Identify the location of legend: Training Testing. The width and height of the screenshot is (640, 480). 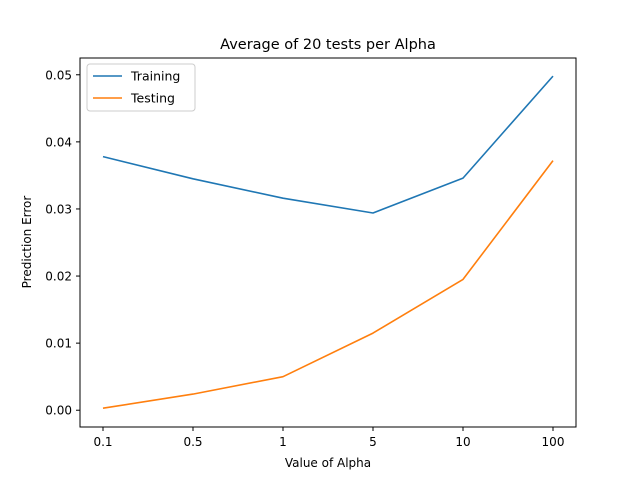
(141, 87).